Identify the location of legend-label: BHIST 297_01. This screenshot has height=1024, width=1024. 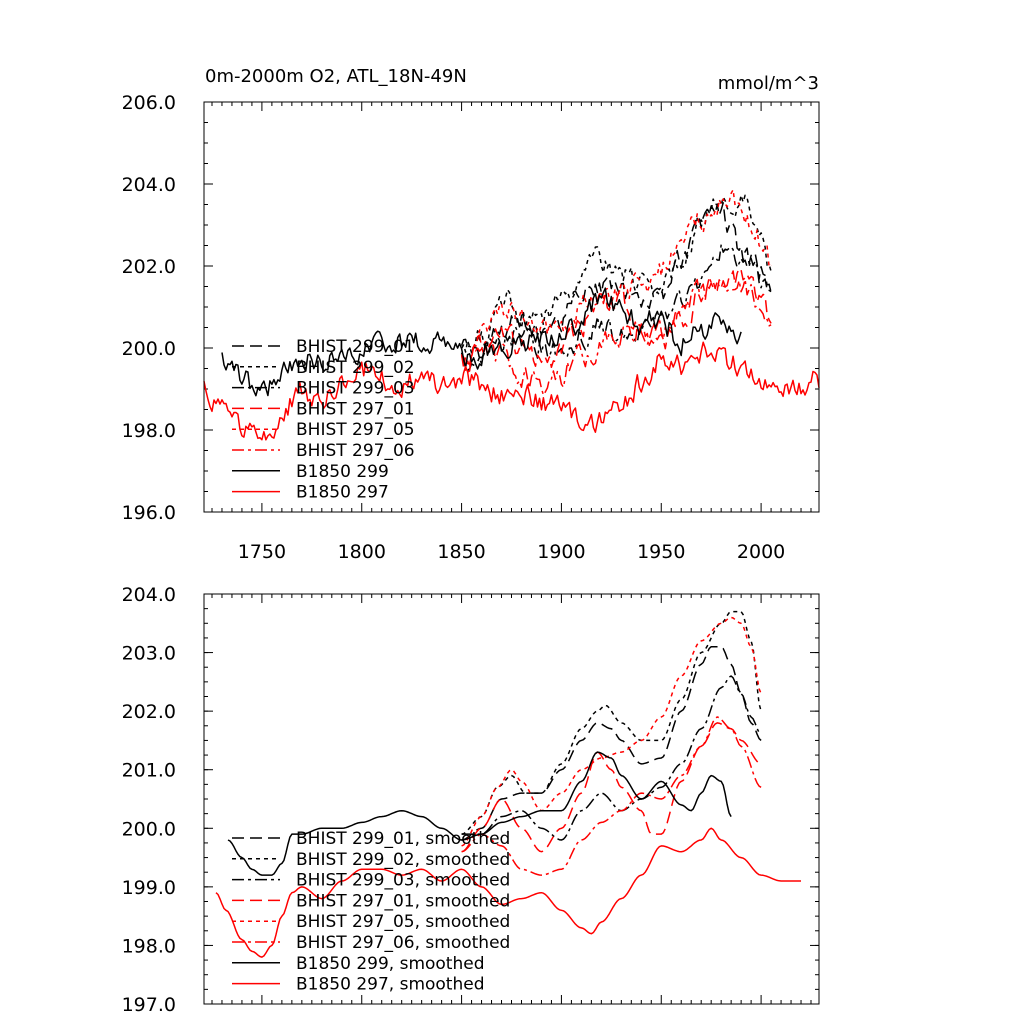
(355, 409).